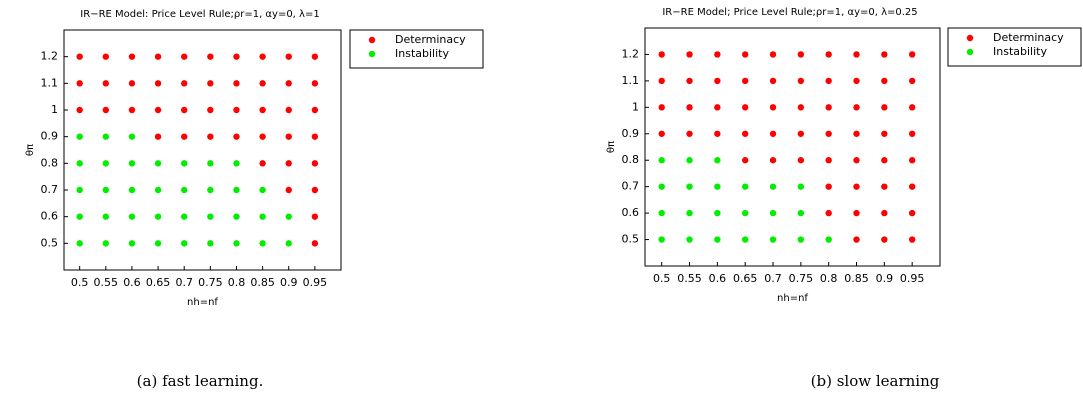  What do you see at coordinates (315, 282) in the screenshot?
I see `x-tick-label: 0.95` at bounding box center [315, 282].